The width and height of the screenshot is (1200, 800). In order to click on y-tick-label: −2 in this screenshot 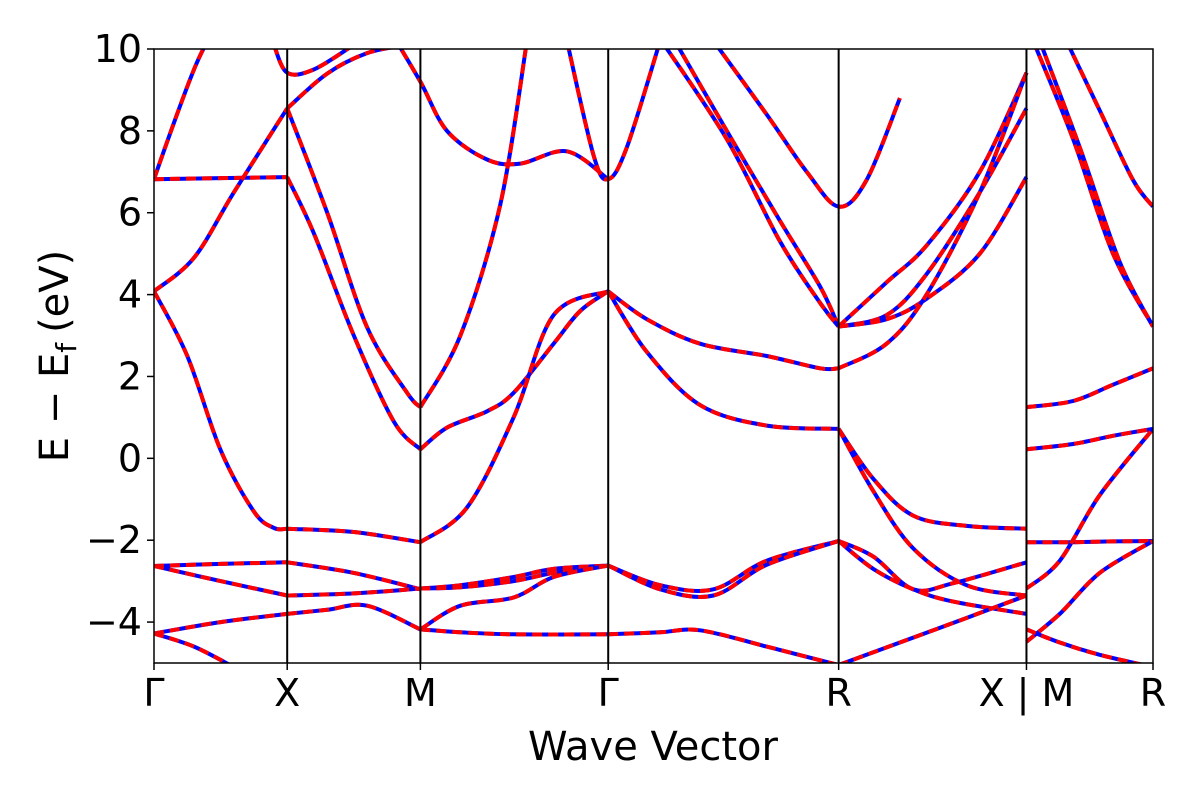, I will do `click(114, 540)`.